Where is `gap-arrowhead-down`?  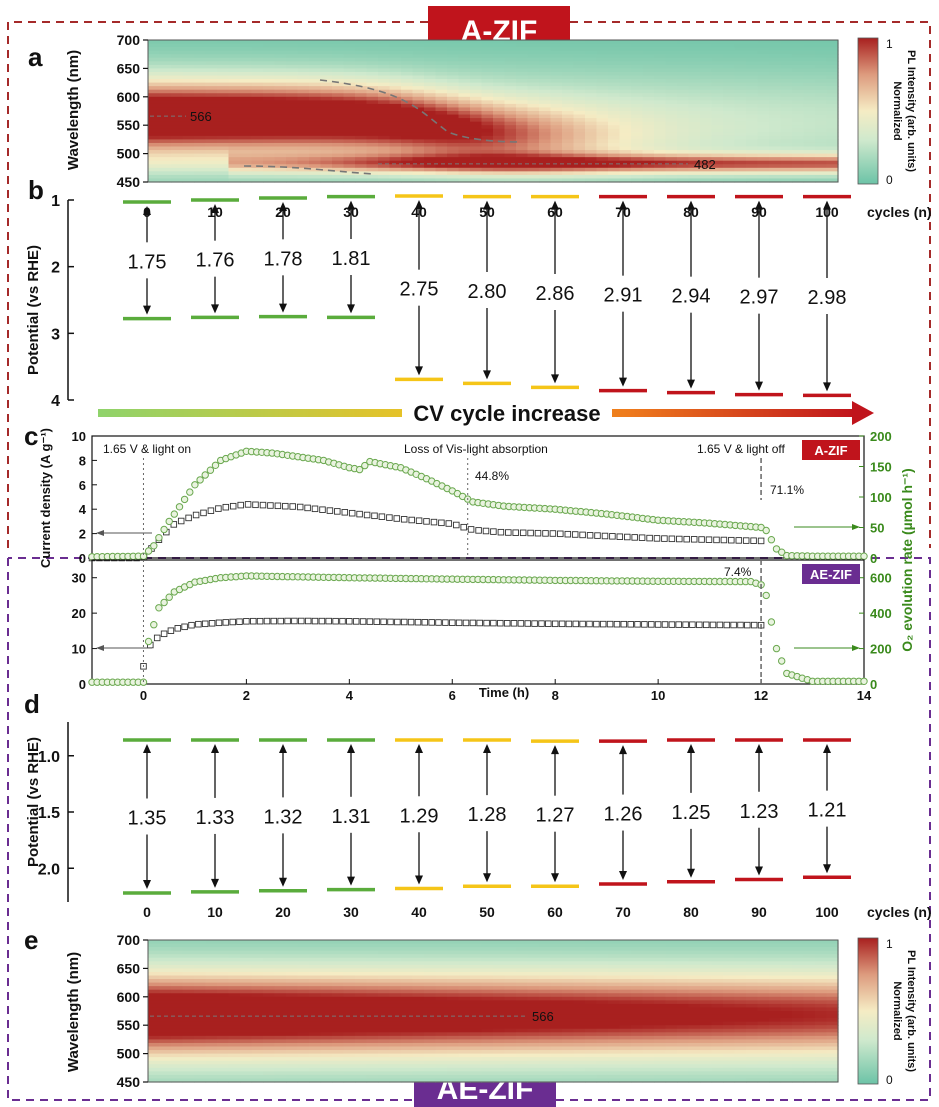
gap-arrowhead-down is located at coordinates (147, 310).